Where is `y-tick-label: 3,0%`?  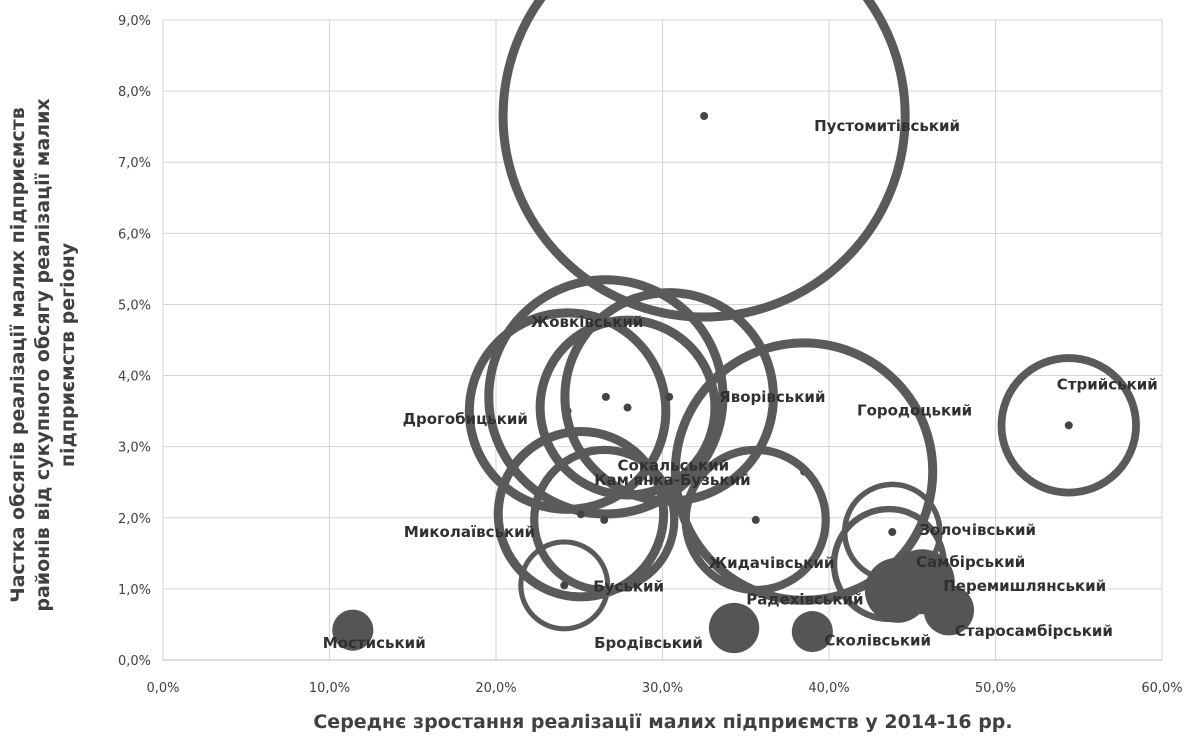
y-tick-label: 3,0% is located at coordinates (134, 448).